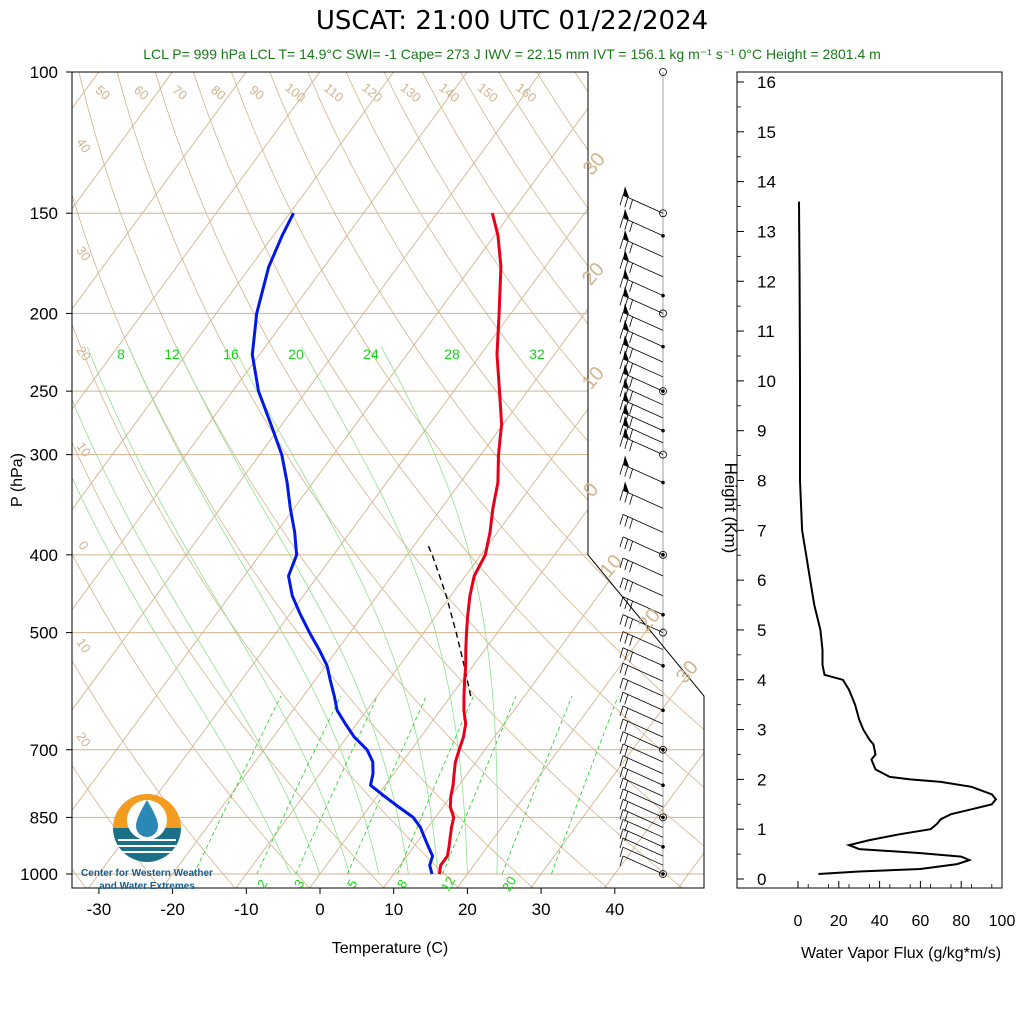 Image resolution: width=1024 pixels, height=1024 pixels. What do you see at coordinates (83, 645) in the screenshot?
I see `isotherm-label: 10` at bounding box center [83, 645].